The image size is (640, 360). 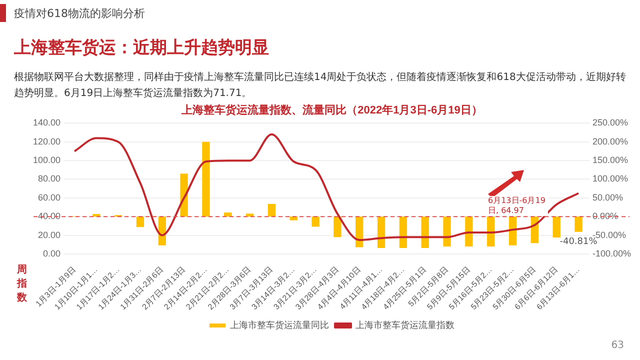 I want to click on y-tick-label: 0.00, so click(x=51, y=253).